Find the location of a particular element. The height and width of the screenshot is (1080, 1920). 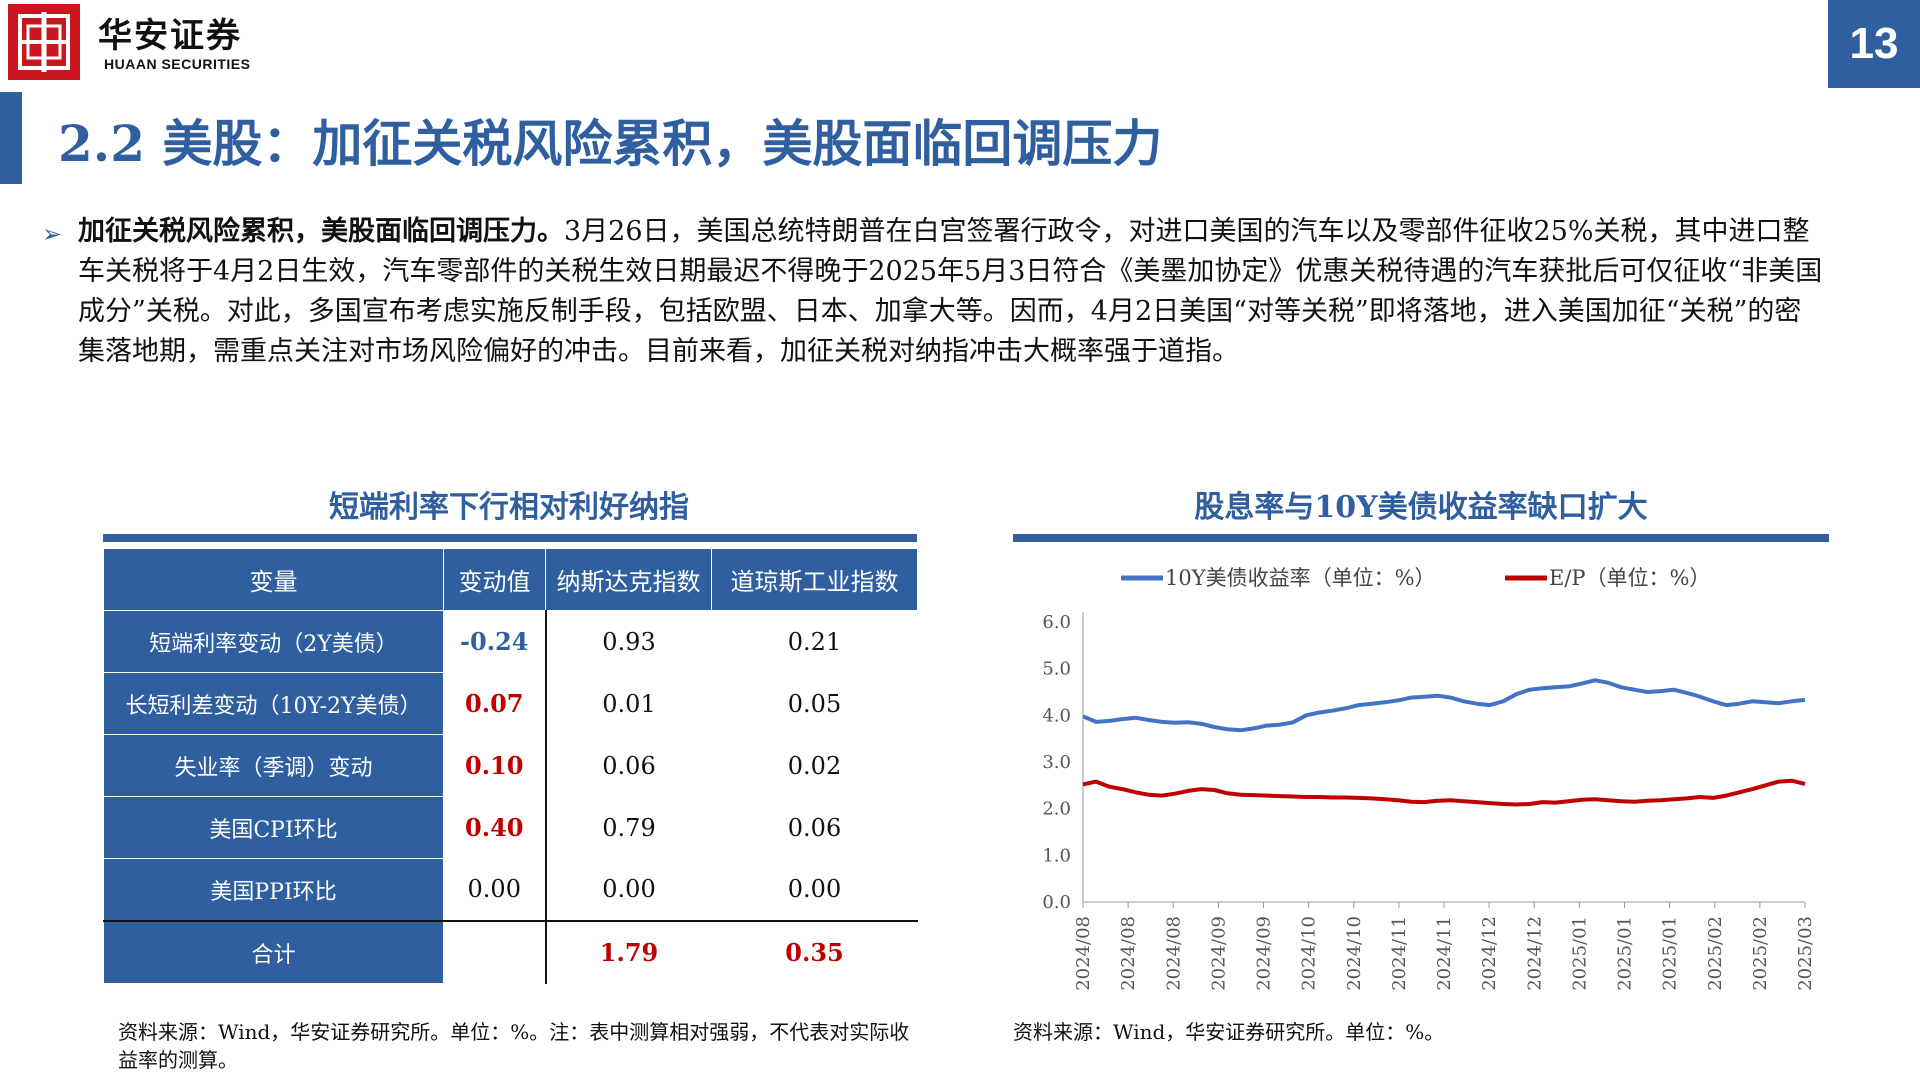

nasdaq-value: 0.06 is located at coordinates (629, 765).